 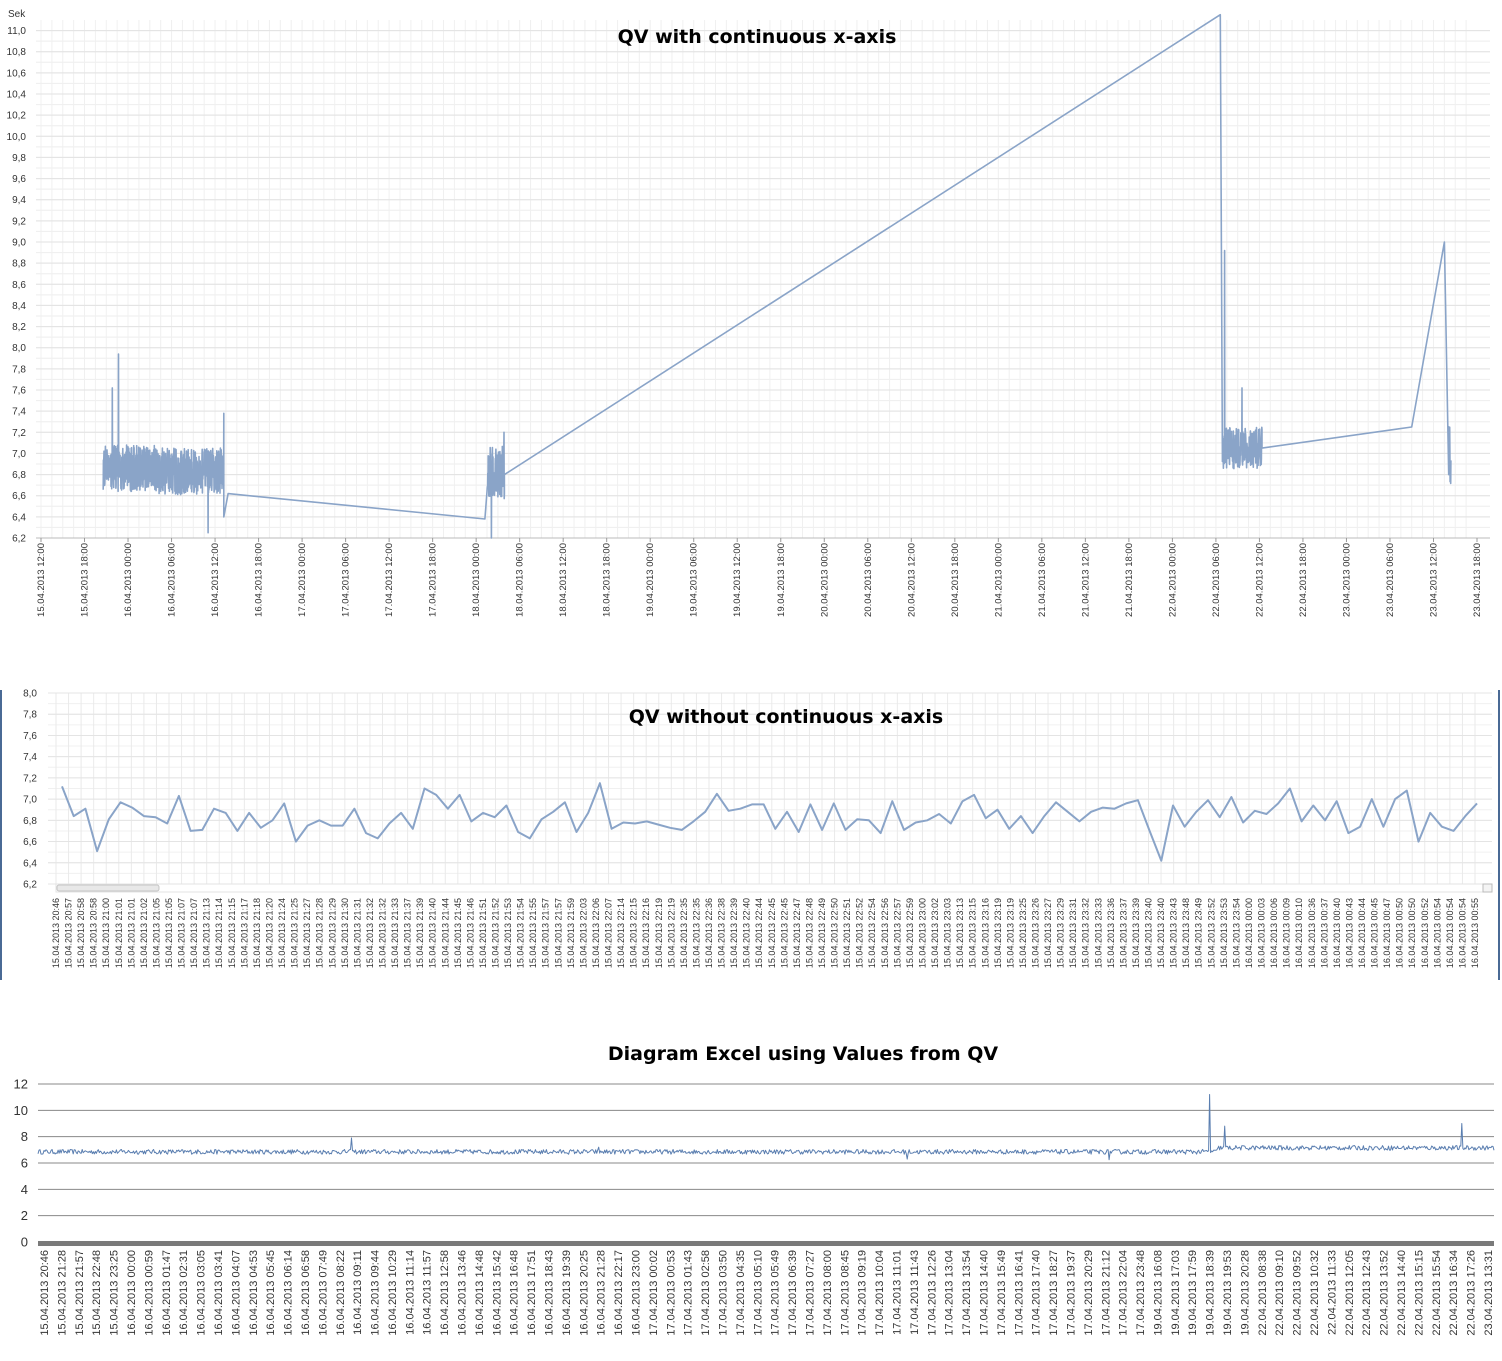 What do you see at coordinates (911, 580) in the screenshot?
I see `x-tick-label: 20.04.2013 12:00` at bounding box center [911, 580].